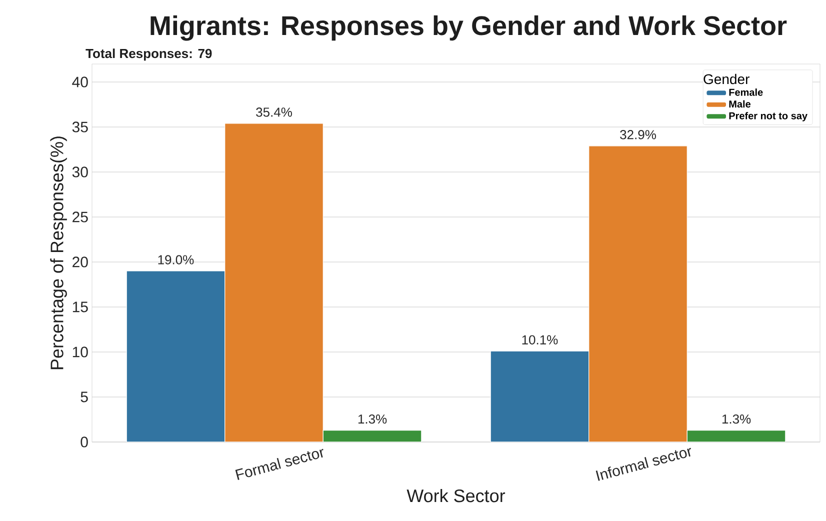  What do you see at coordinates (58, 253) in the screenshot?
I see `y-axis-title: Percentage of Responses(%)` at bounding box center [58, 253].